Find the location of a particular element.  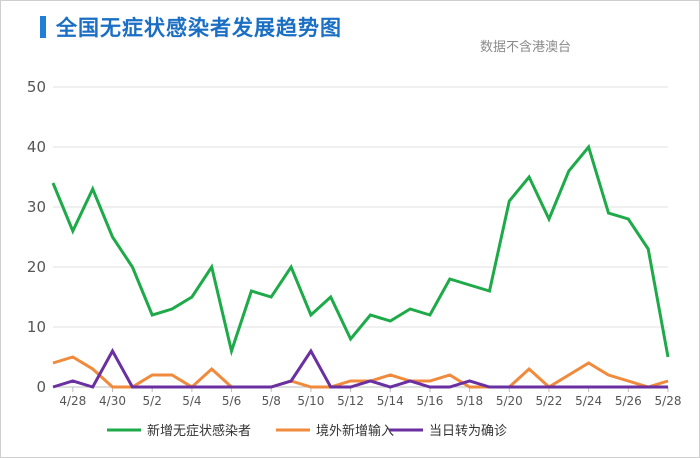

title-accent-bar is located at coordinates (43, 27).